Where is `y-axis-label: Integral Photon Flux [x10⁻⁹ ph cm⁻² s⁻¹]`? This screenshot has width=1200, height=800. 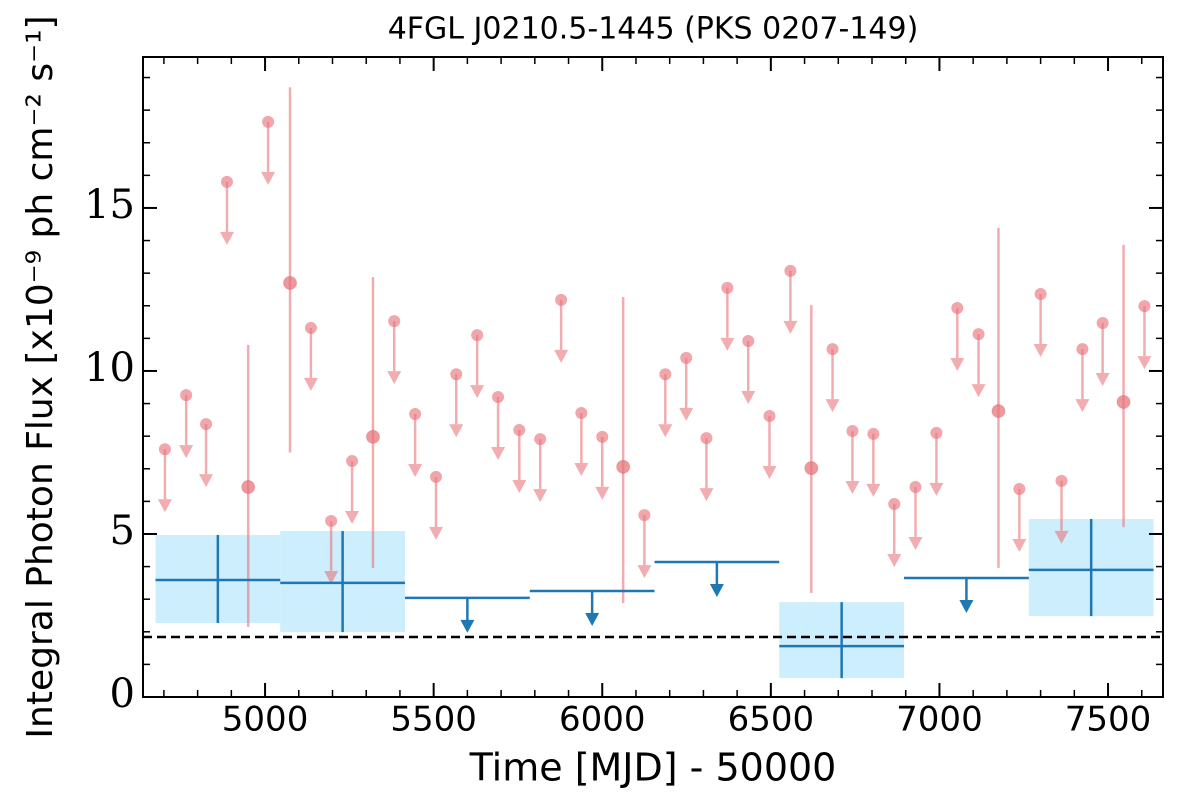 y-axis-label: Integral Photon Flux [x10⁻⁹ ph cm⁻² s⁻¹] is located at coordinates (40, 376).